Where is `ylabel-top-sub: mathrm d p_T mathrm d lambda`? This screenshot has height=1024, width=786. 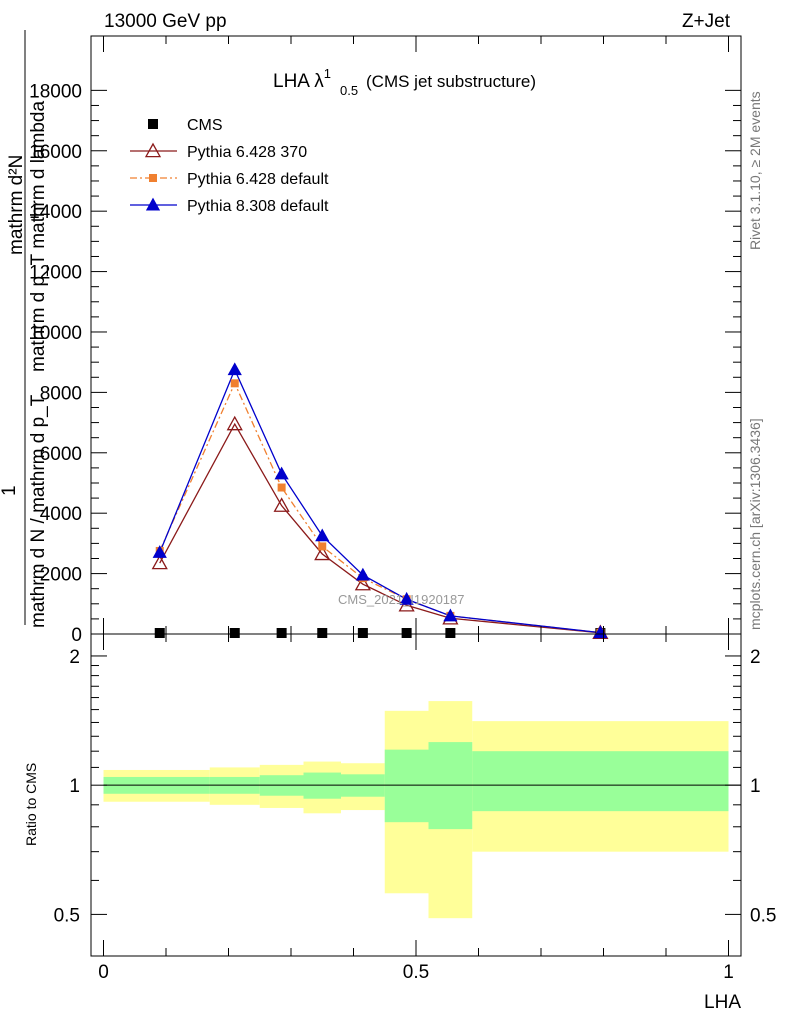
ylabel-top-sub: mathrm d p_T mathrm d lambda is located at coordinates (38, 236).